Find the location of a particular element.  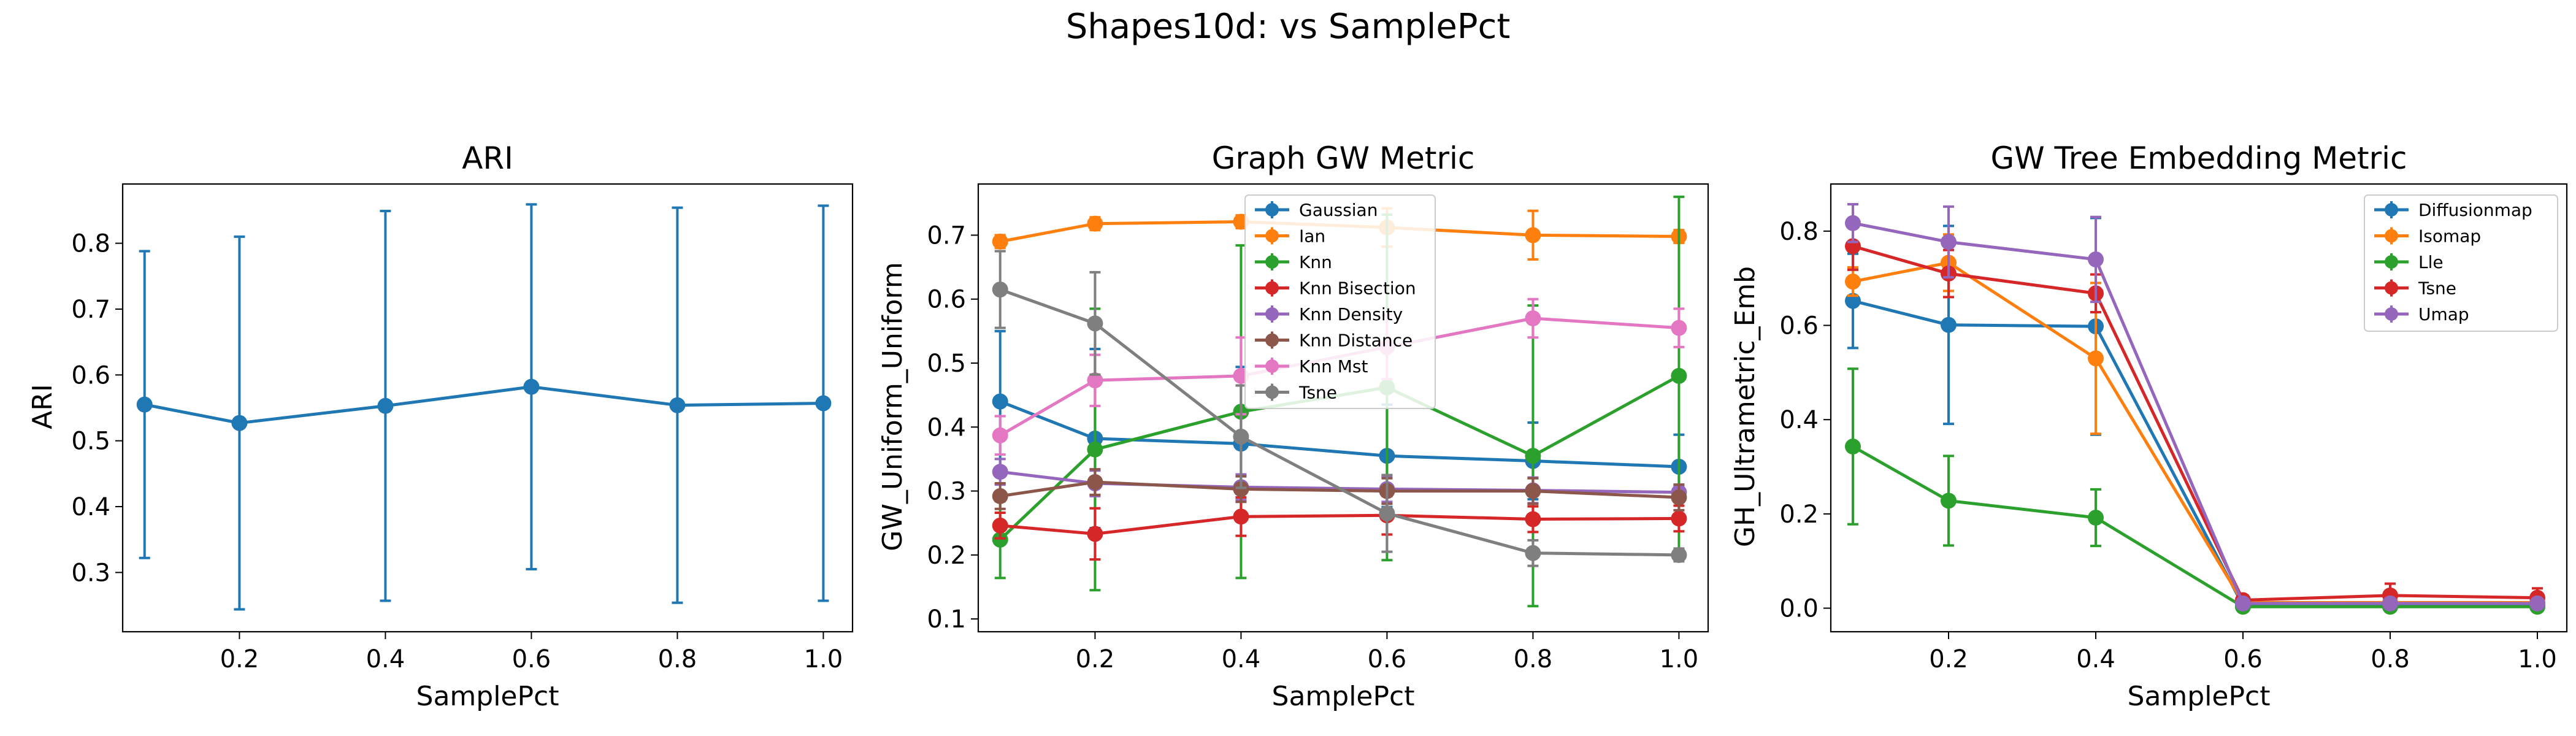

y-tick-label: 0.2 is located at coordinates (1799, 514).